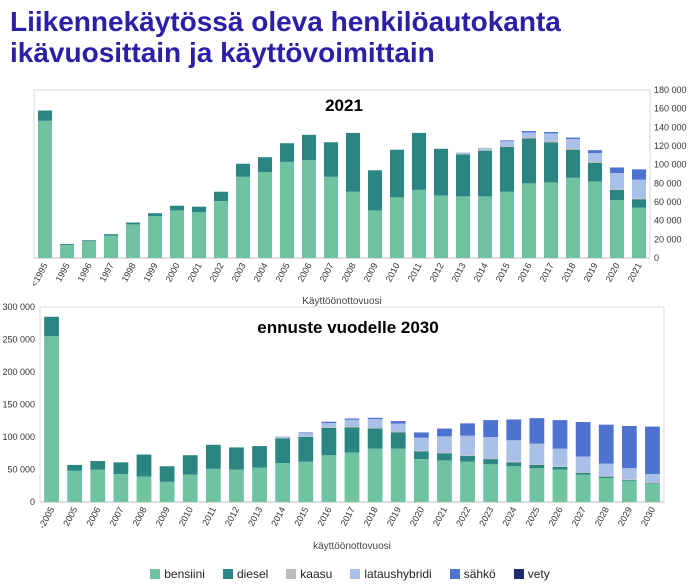 Image resolution: width=700 pixels, height=587 pixels. What do you see at coordinates (467, 445) in the screenshot?
I see `bar-lataushybridi-2022` at bounding box center [467, 445].